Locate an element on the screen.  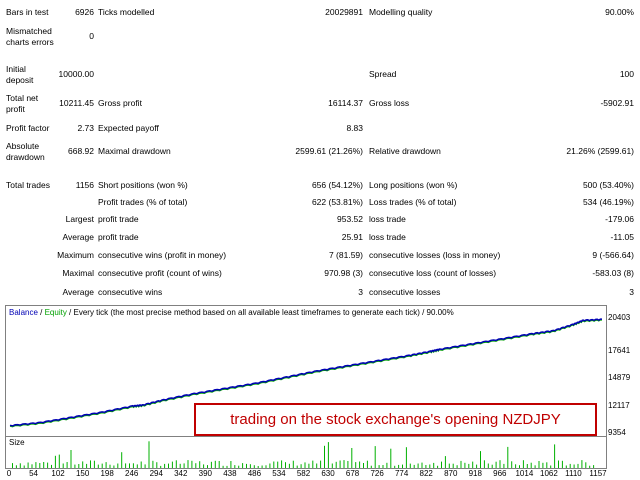
y-tick-label: 20403 is located at coordinates (619, 317).